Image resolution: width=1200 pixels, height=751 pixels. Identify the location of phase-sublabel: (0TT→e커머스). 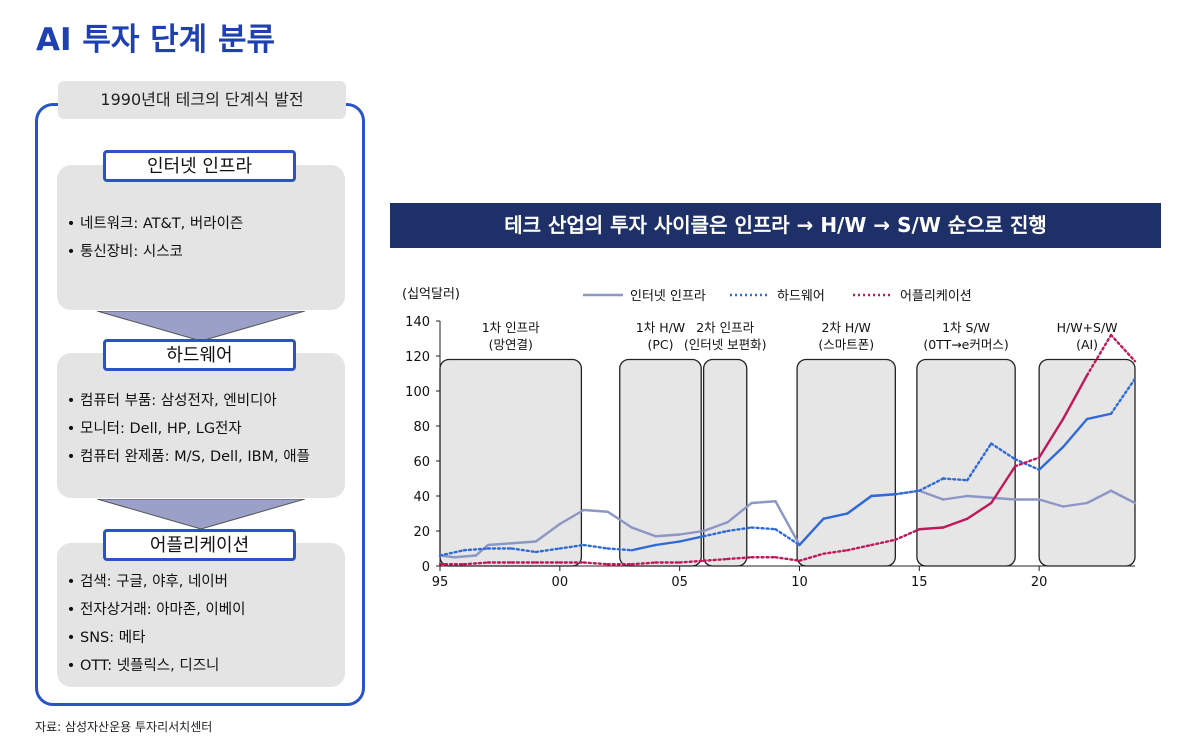
(965, 344).